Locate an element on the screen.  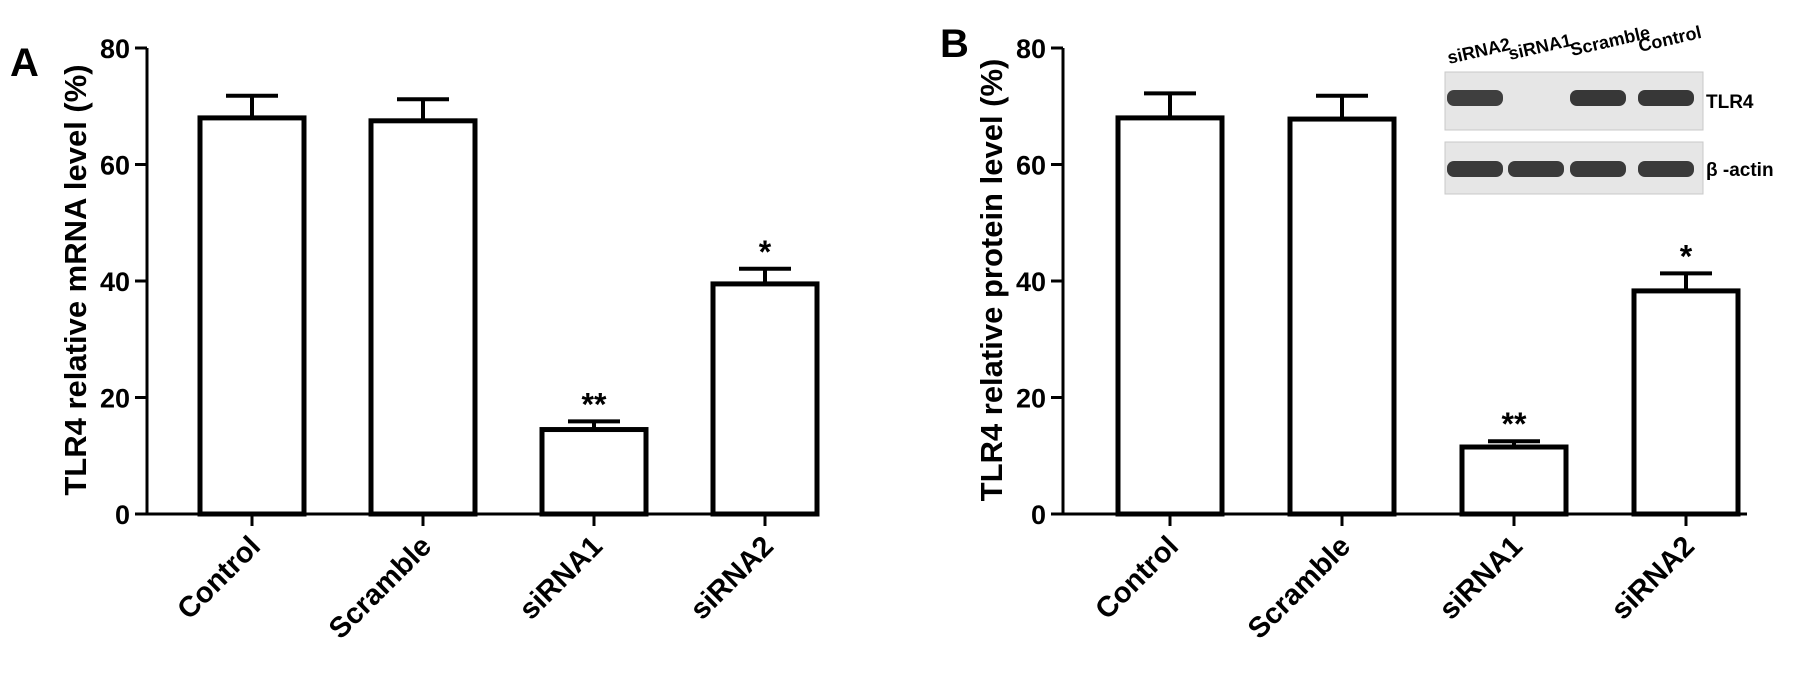
panel-letter-a: A is located at coordinates (24, 63).